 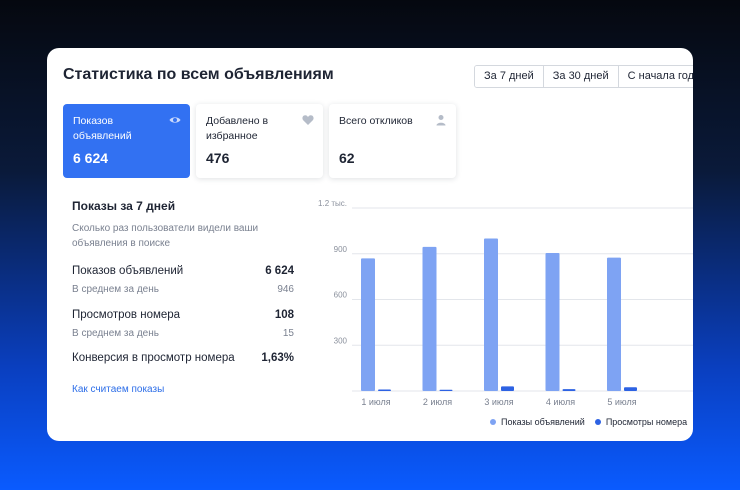 I want to click on how-we-count-link: Как считаем показы, so click(x=118, y=389).